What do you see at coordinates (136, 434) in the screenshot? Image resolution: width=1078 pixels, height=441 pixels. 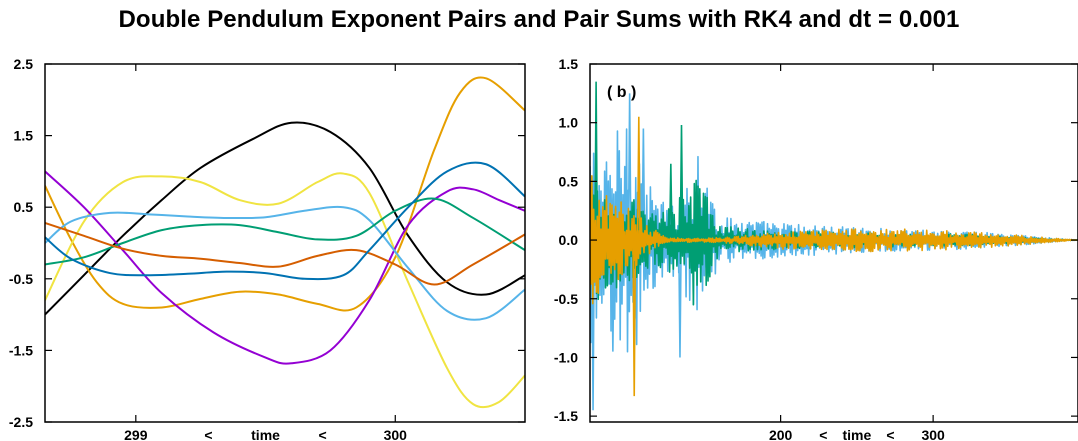 I see `x-label-part-a-0: 299` at bounding box center [136, 434].